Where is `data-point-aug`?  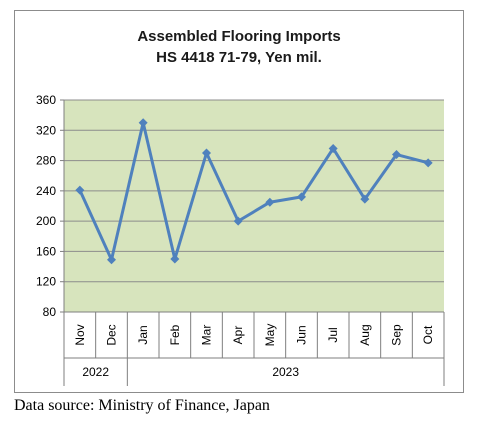
data-point-aug is located at coordinates (365, 199).